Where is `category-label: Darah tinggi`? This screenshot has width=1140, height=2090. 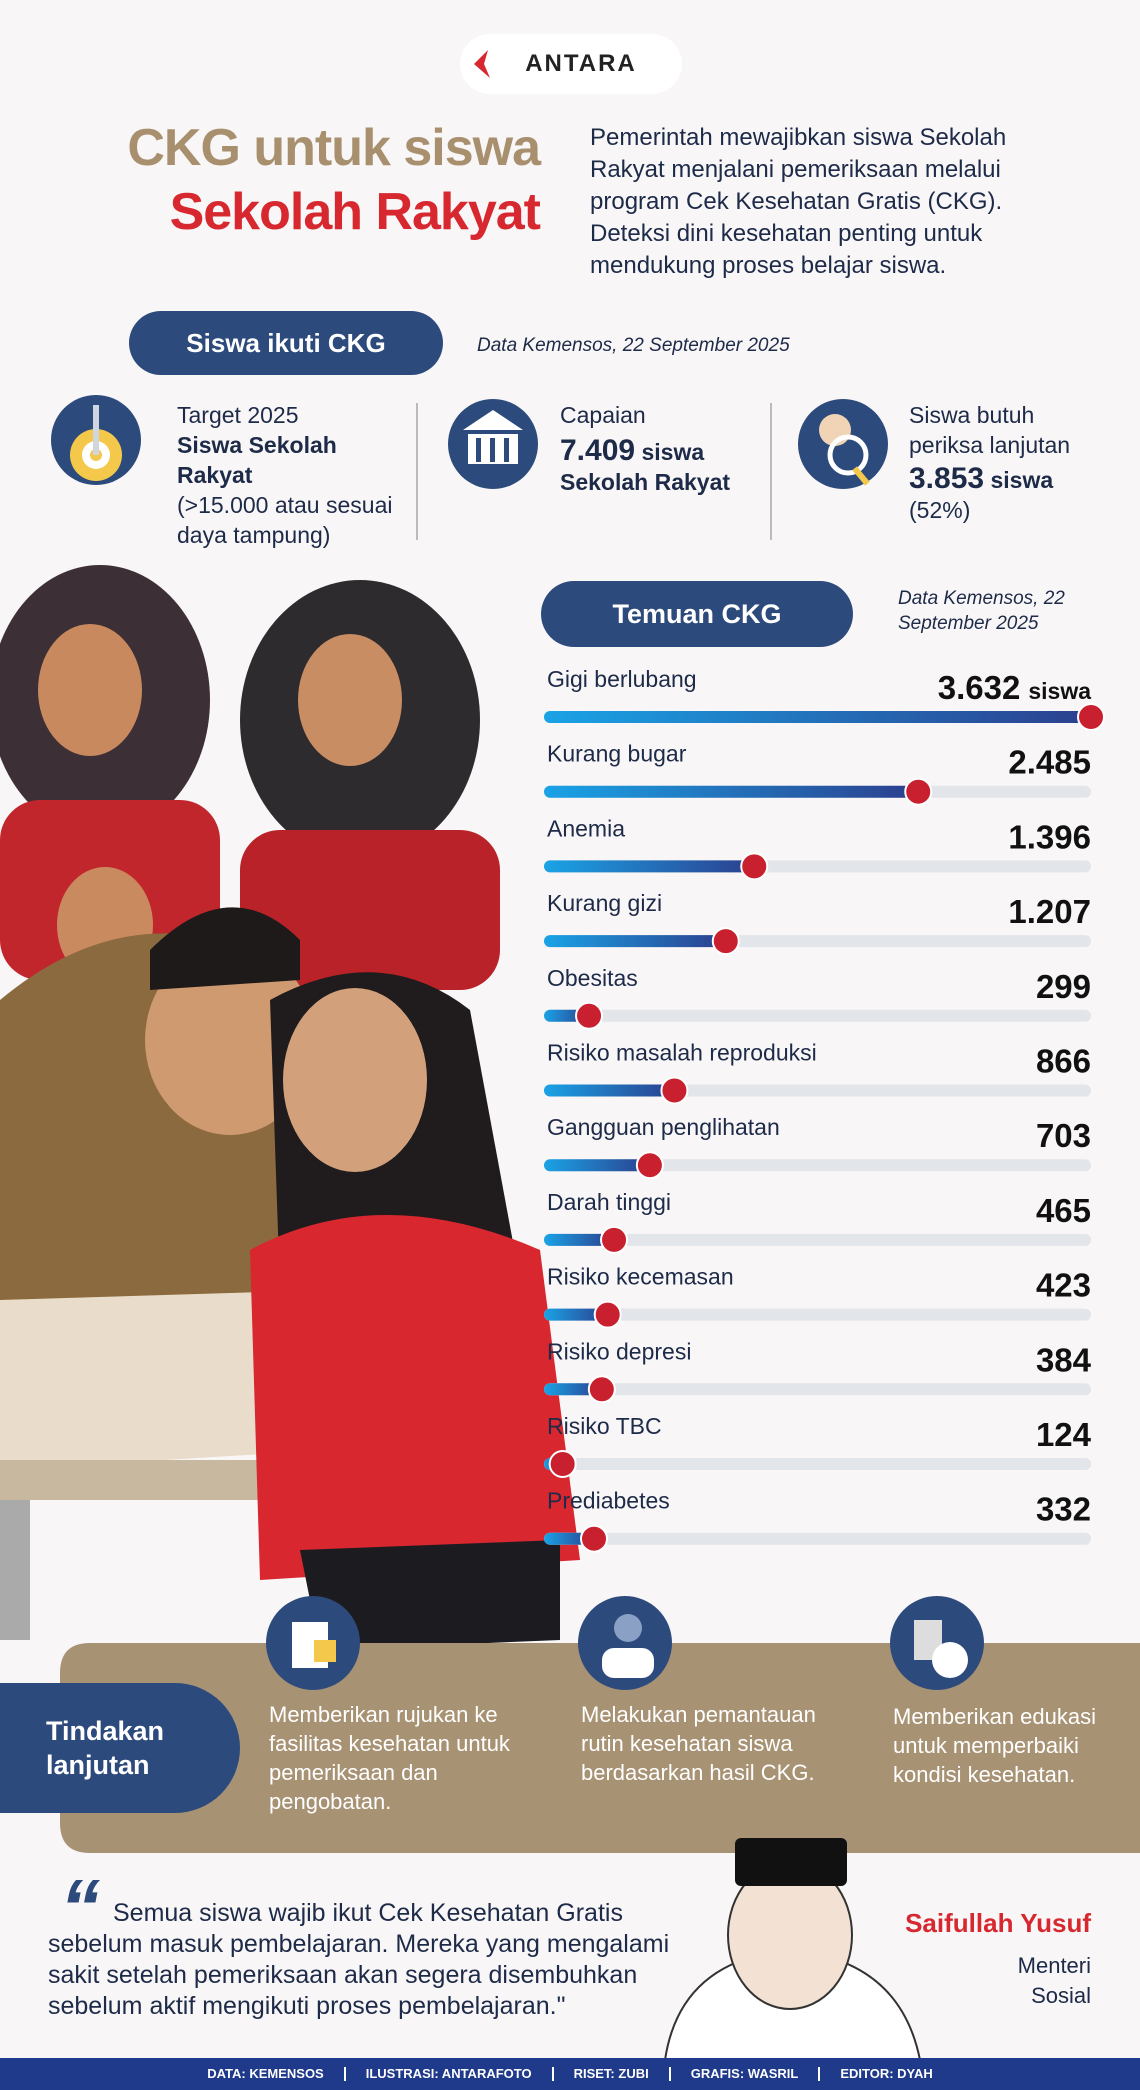 category-label: Darah tinggi is located at coordinates (609, 1202).